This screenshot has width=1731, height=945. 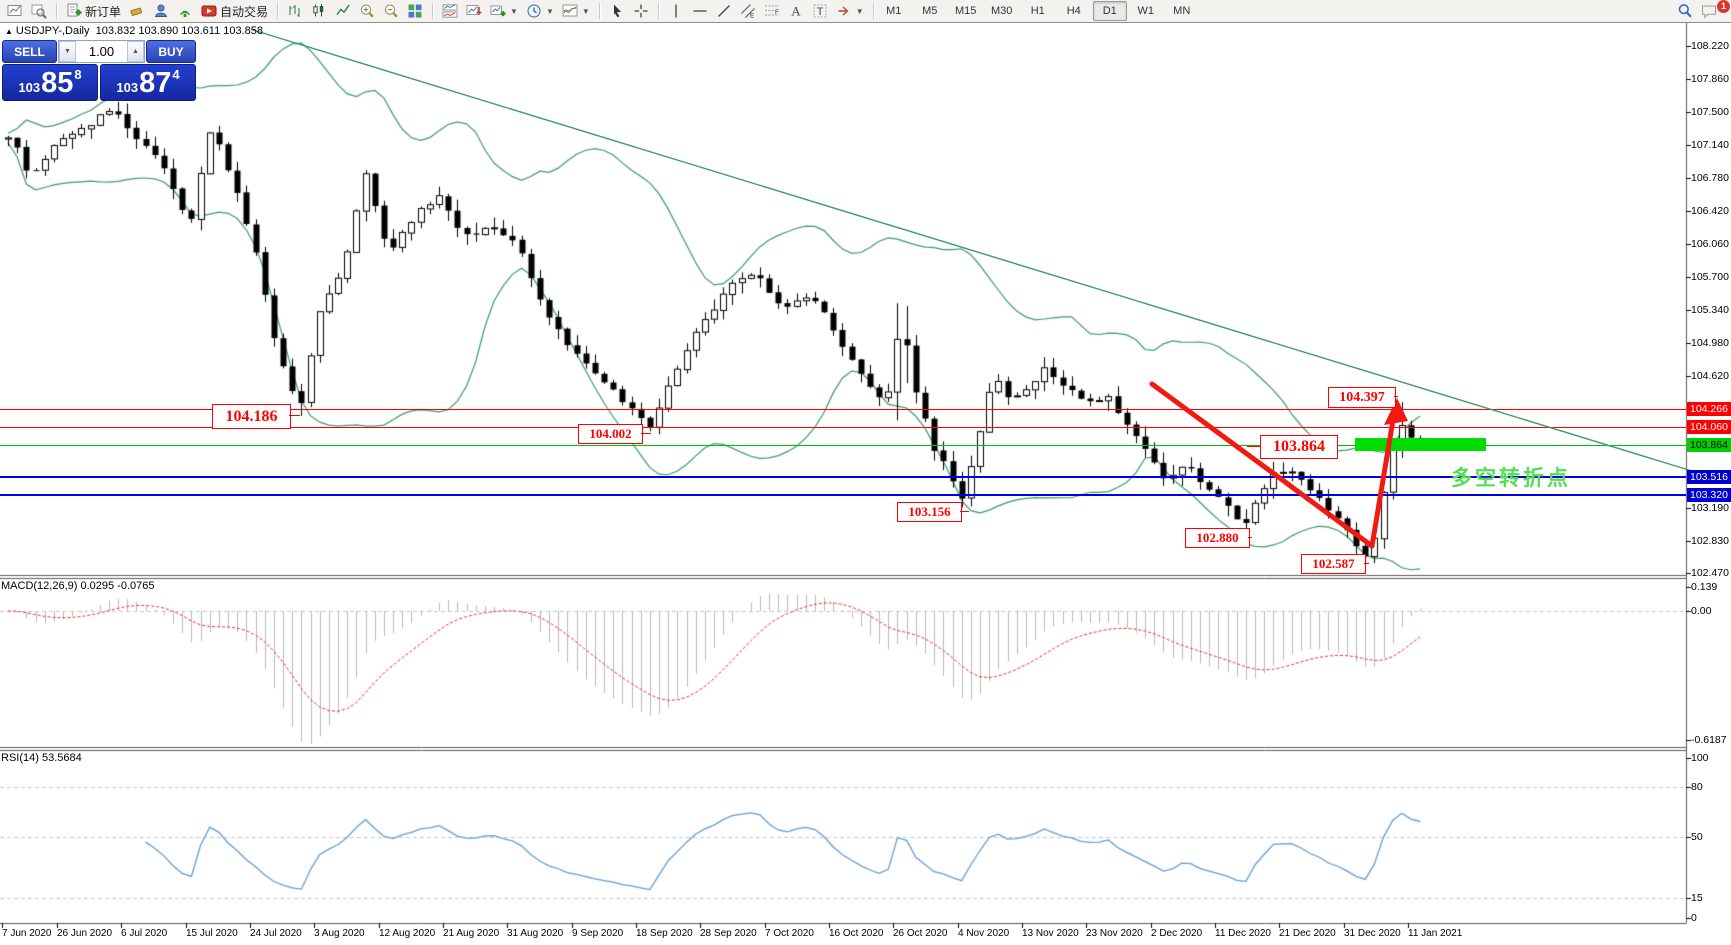 I want to click on date-tick-label: 3 Aug 2020, so click(x=339, y=933).